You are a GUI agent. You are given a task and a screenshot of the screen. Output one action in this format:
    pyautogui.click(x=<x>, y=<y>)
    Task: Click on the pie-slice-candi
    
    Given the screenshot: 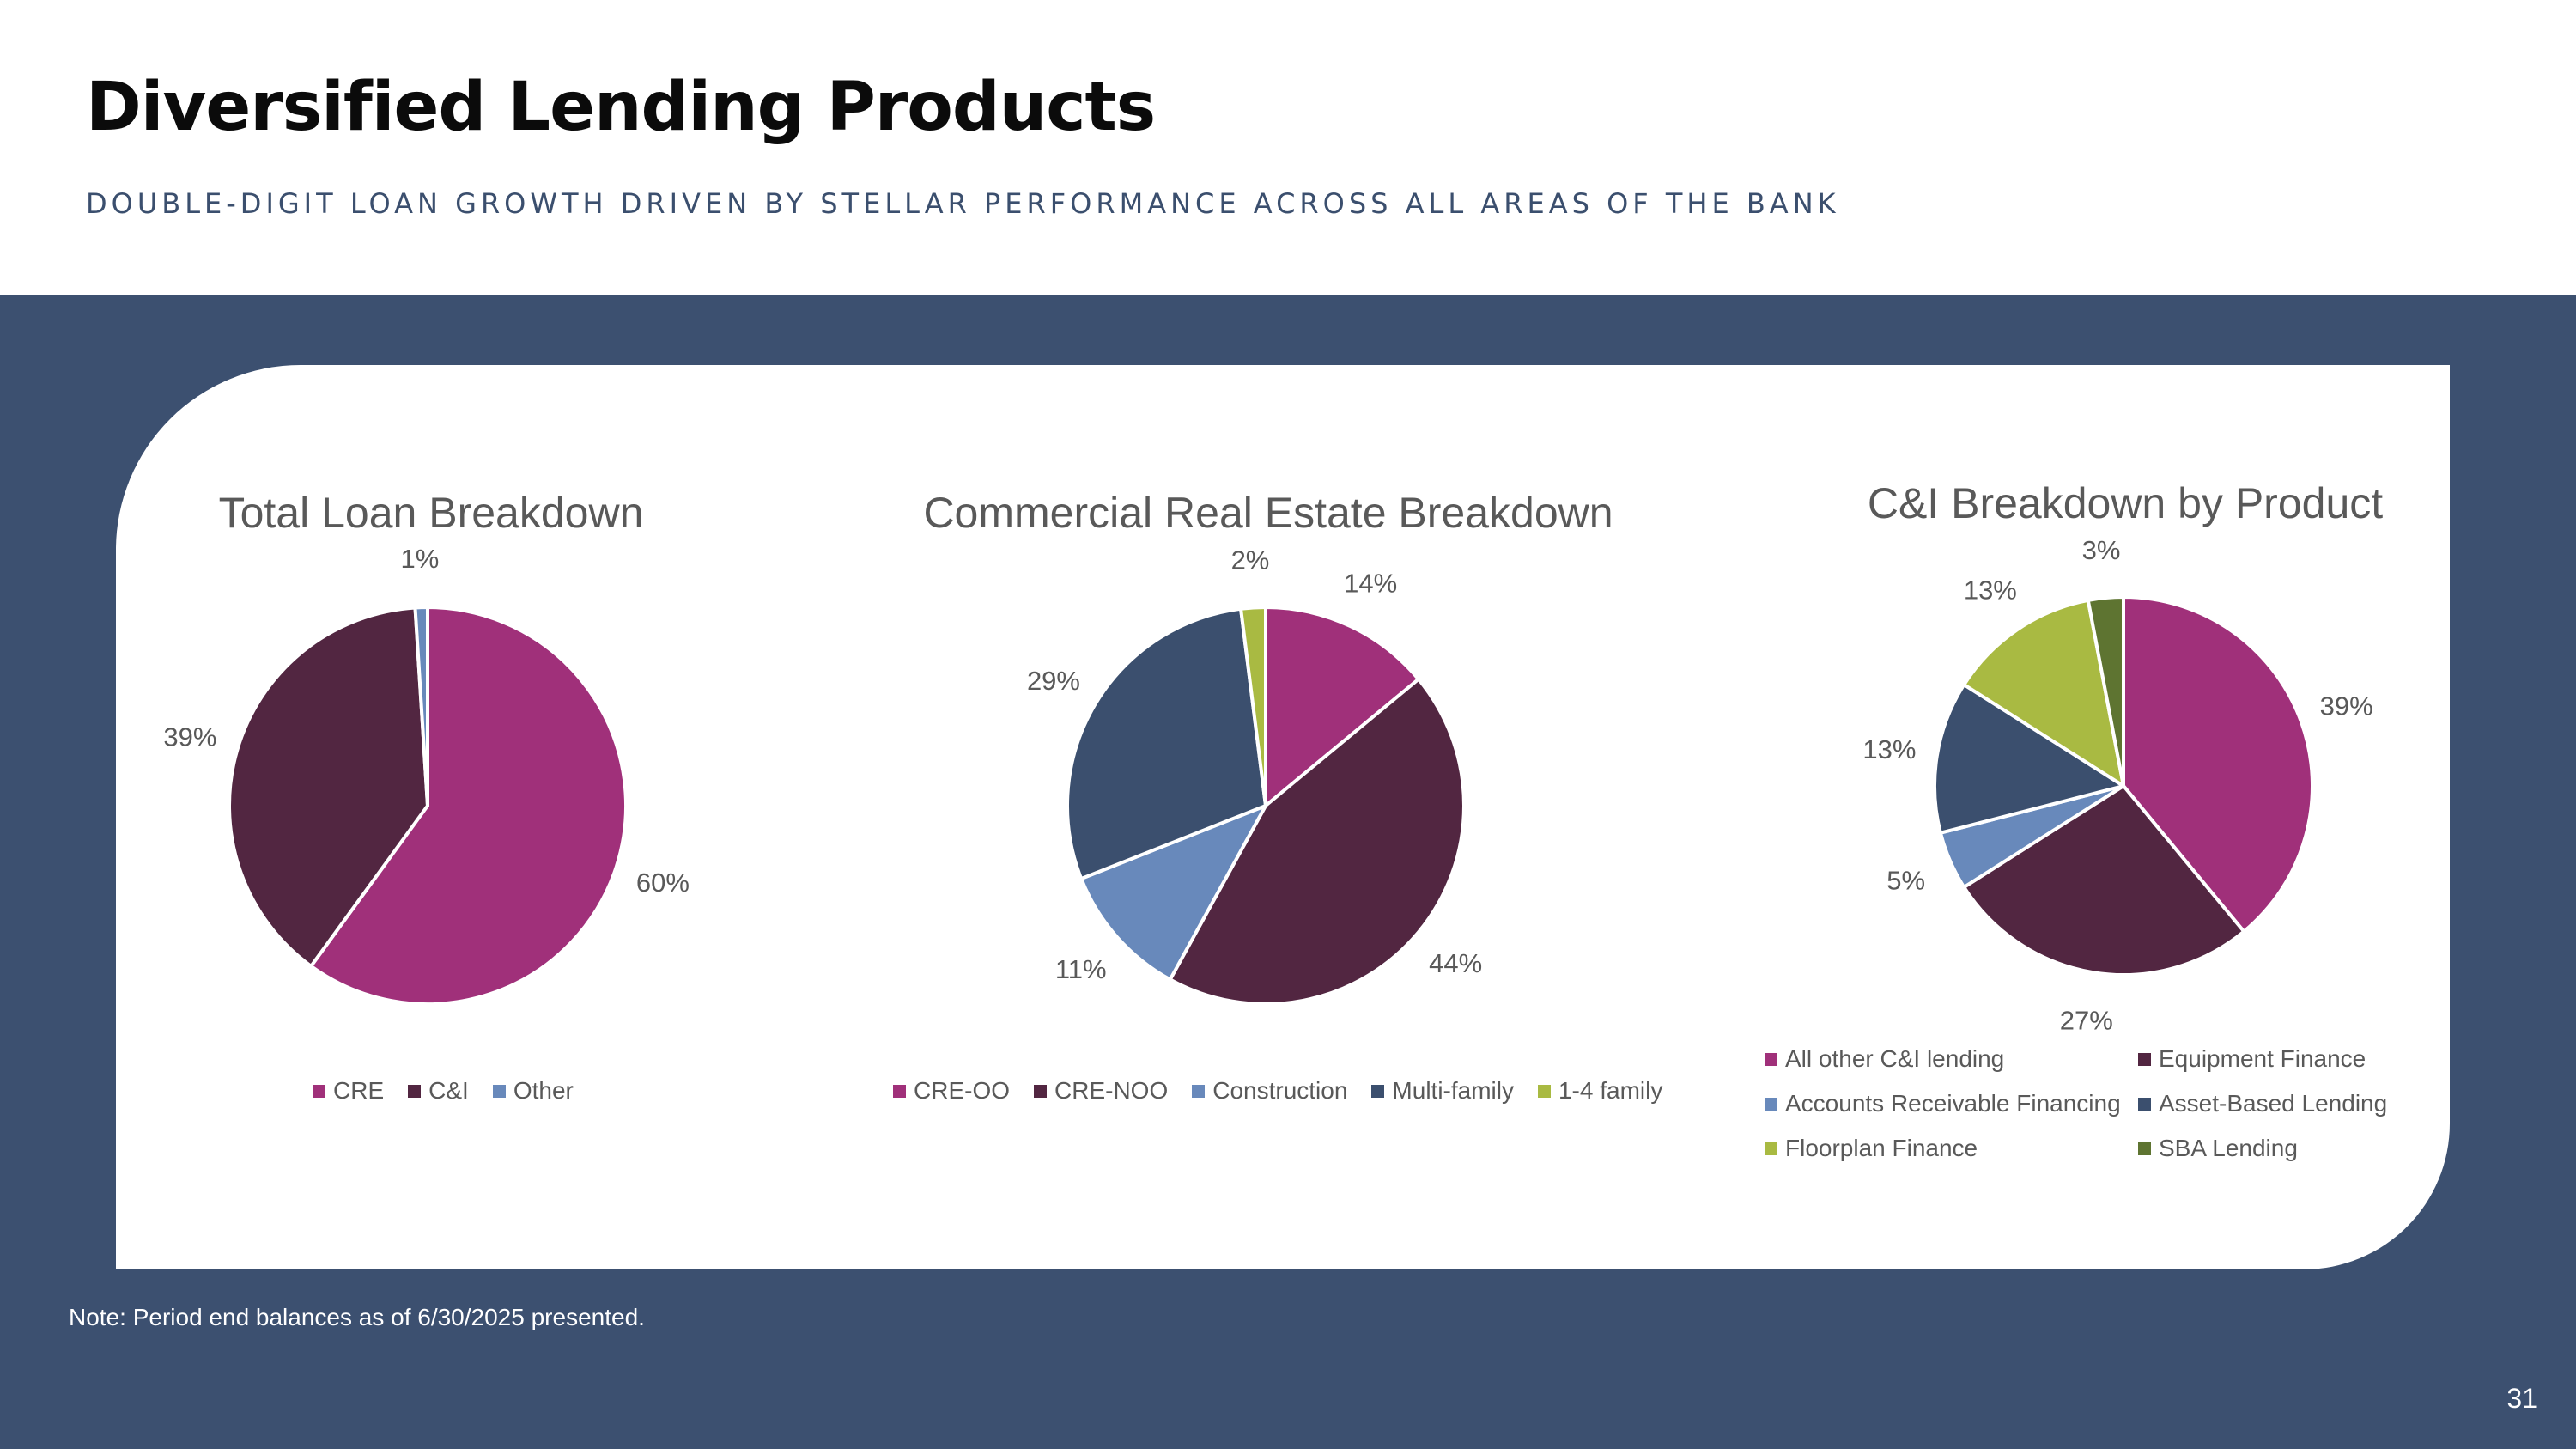 What is the action you would take?
    pyautogui.click(x=328, y=787)
    